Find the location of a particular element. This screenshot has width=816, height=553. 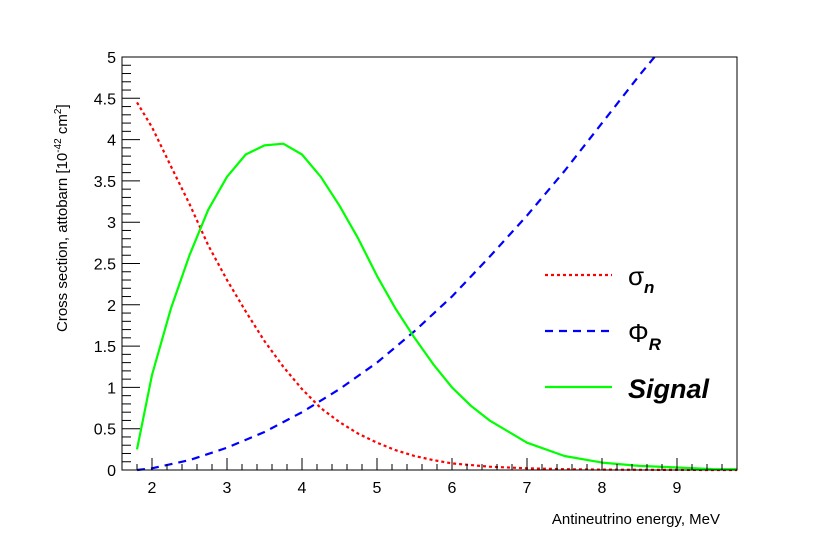

y-axis-title-main: Cross section, attobarn [10 is located at coordinates (62, 242).